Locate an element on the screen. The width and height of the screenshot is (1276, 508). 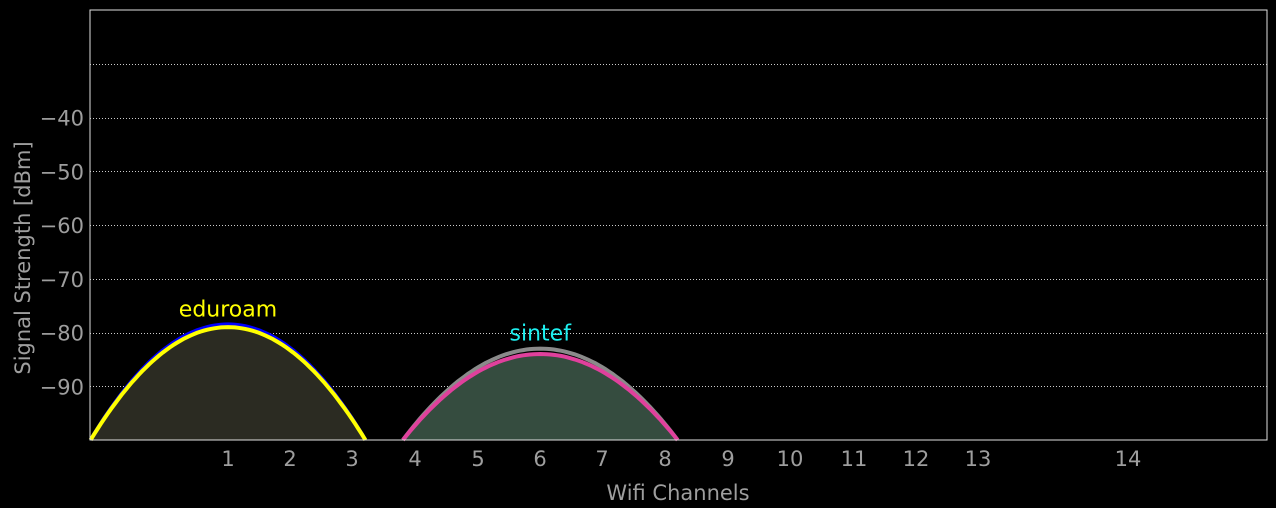
series-line-sintef is located at coordinates (540, 396).